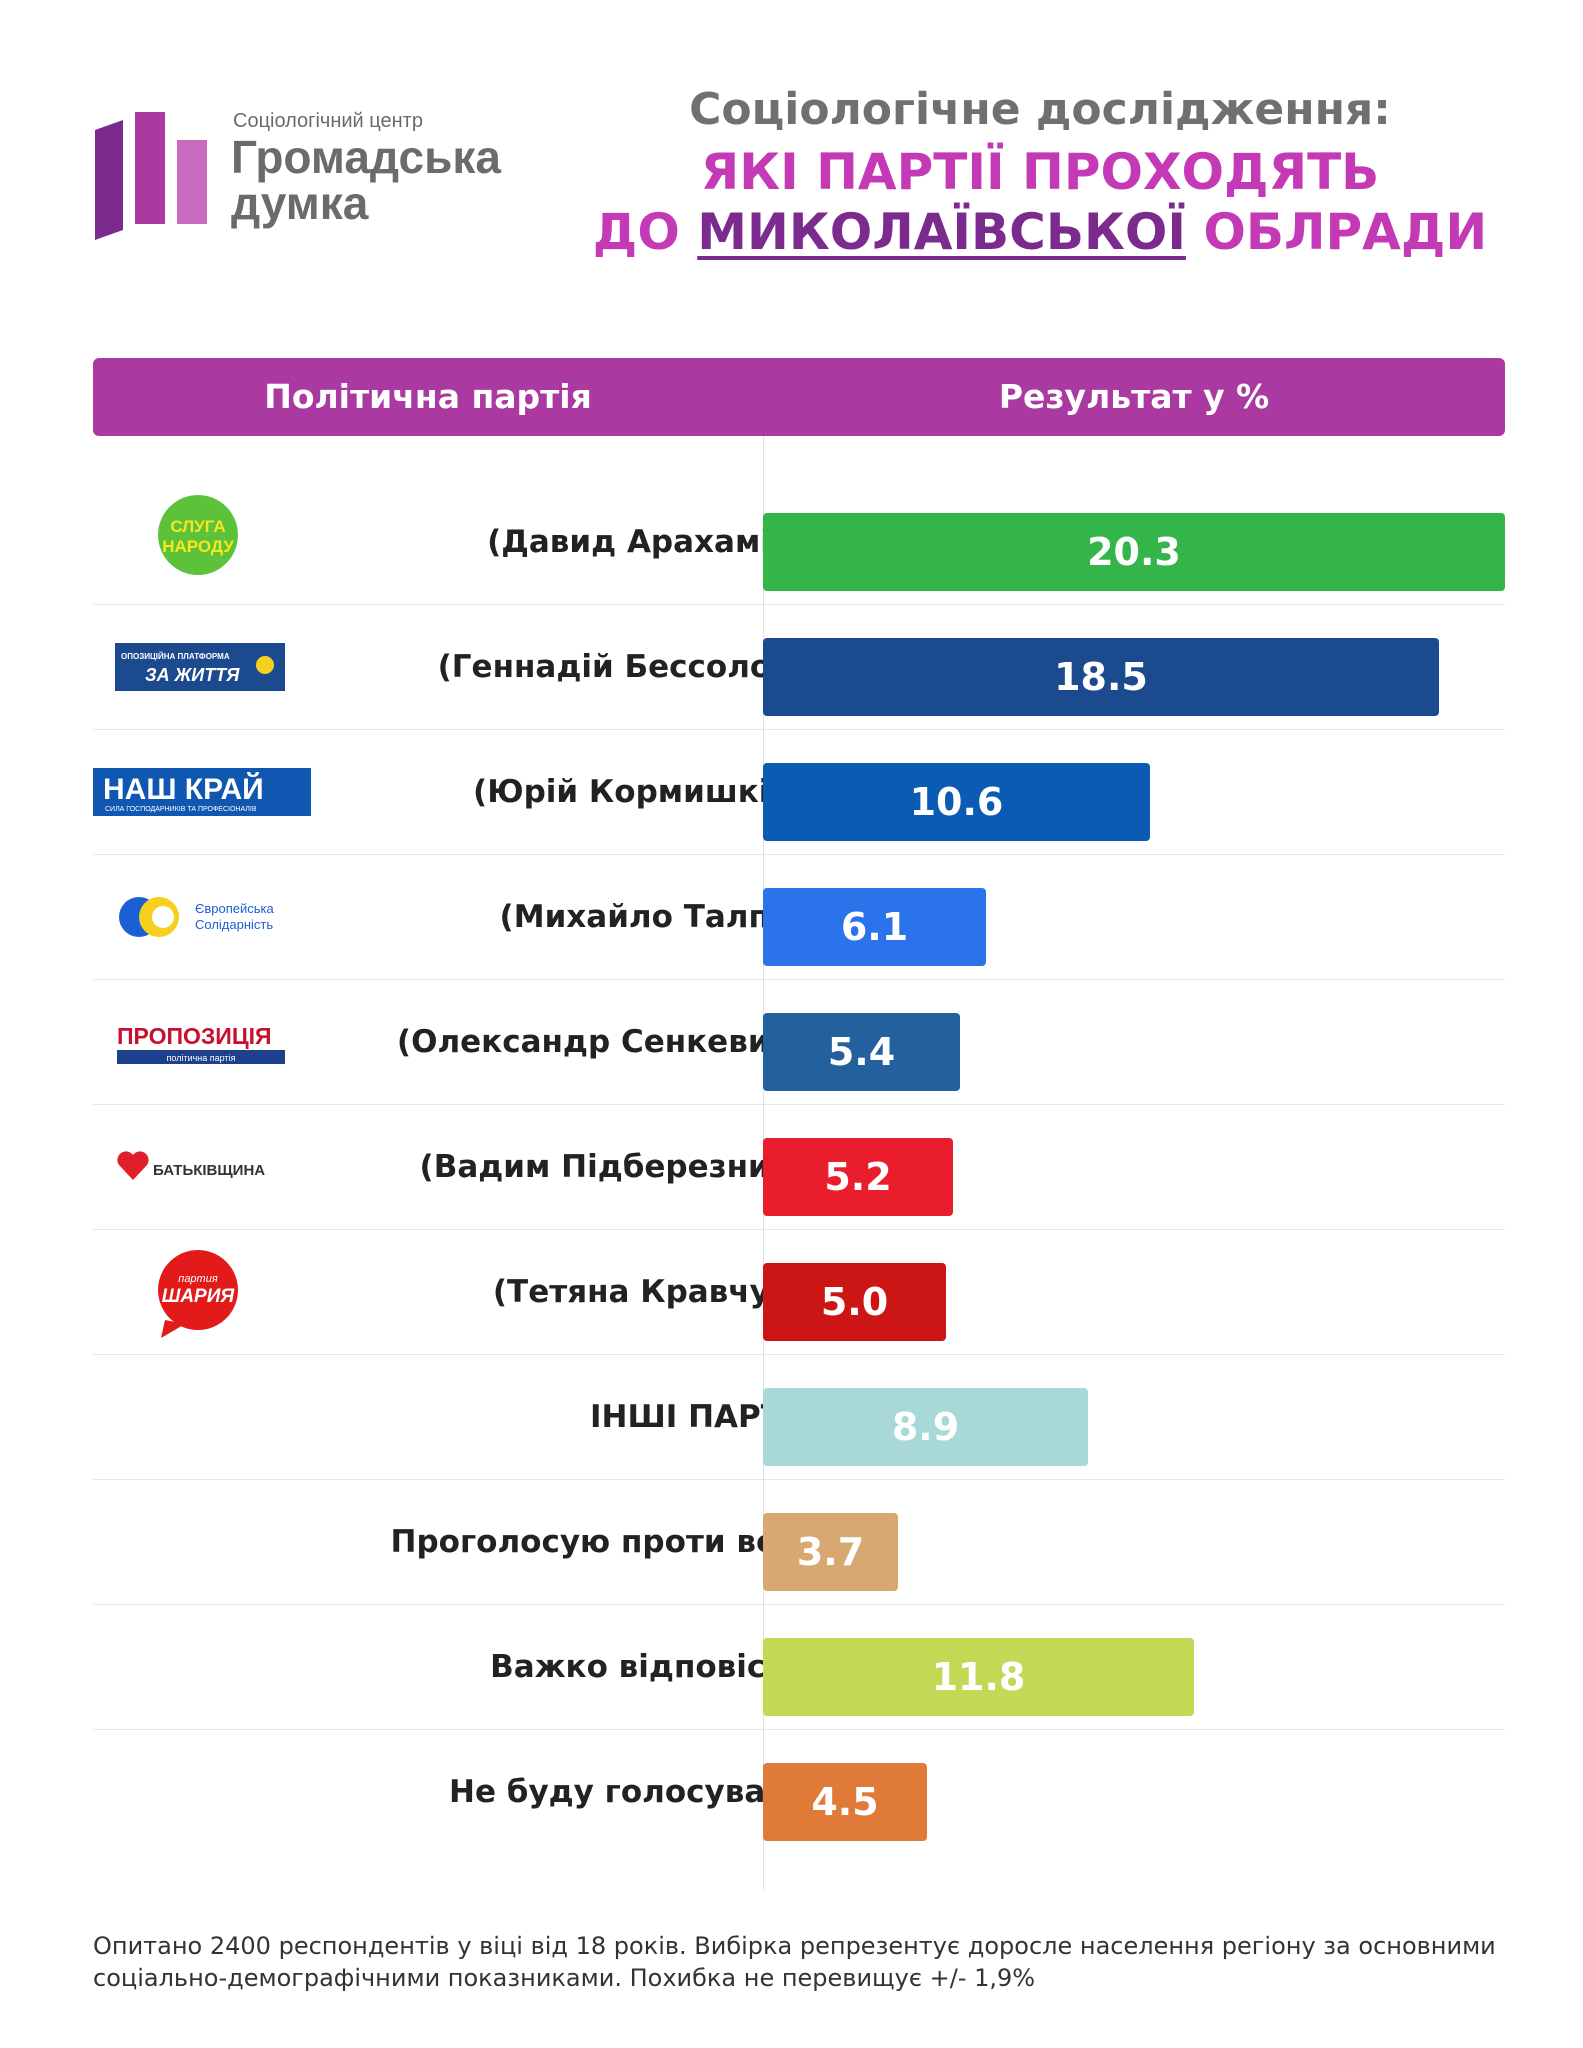  I want to click on chart-row: ІНШІ ПАРТІЇ 8.9, so click(799, 1417).